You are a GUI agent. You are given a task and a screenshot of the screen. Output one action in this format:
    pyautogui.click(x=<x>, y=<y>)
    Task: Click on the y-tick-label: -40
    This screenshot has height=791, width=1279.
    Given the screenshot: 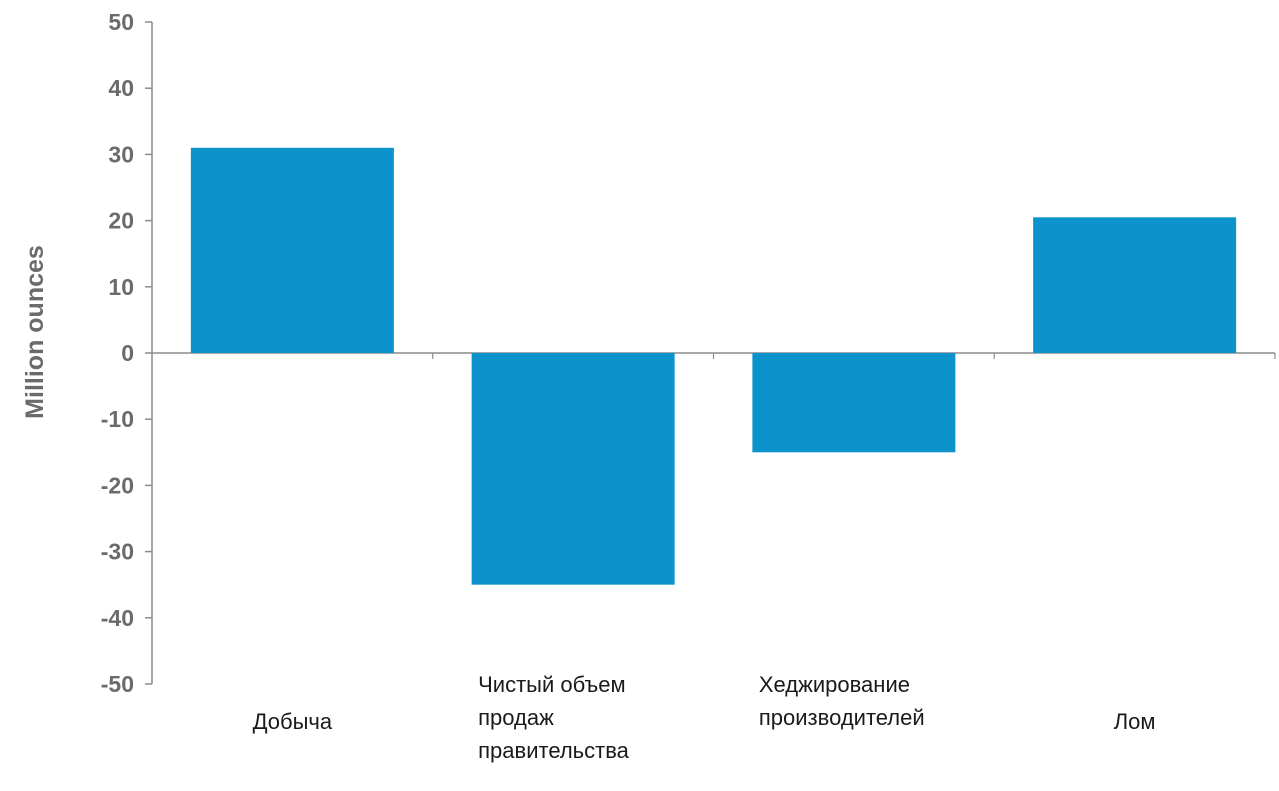 What is the action you would take?
    pyautogui.click(x=117, y=618)
    